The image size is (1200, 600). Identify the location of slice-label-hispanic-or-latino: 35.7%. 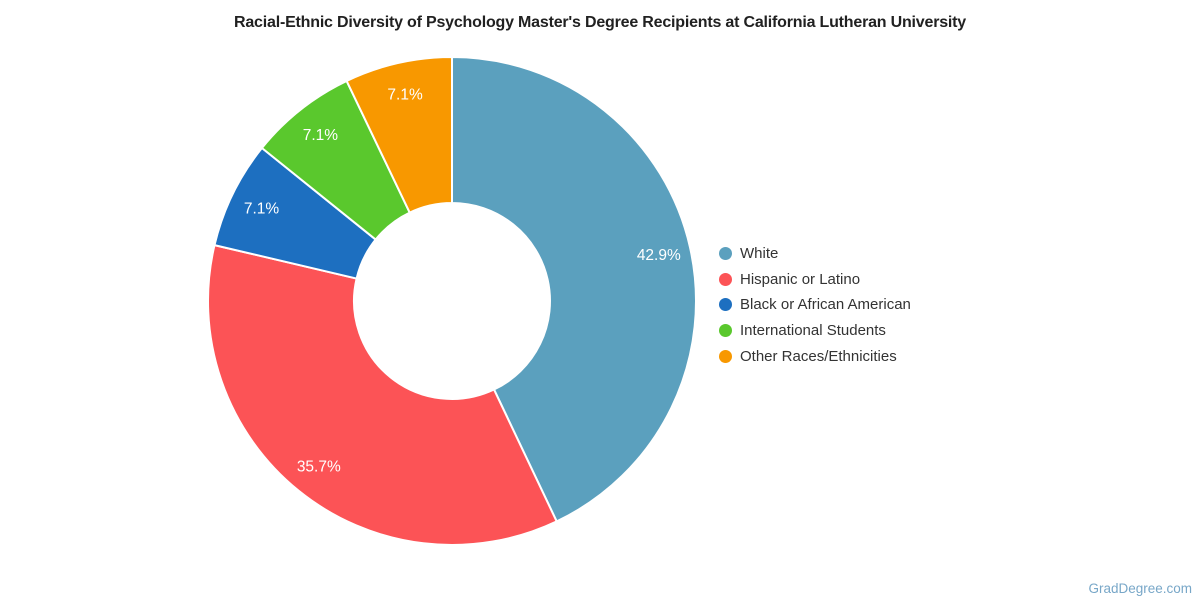
(319, 466).